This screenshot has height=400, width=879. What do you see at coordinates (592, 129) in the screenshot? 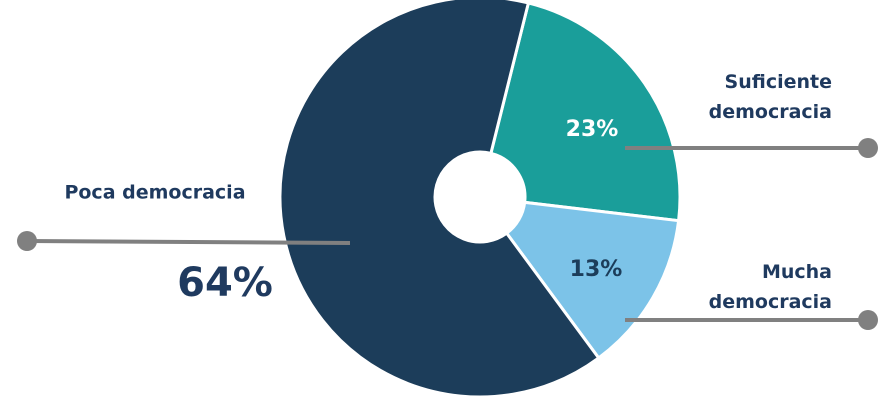
I see `value-label: 23%` at bounding box center [592, 129].